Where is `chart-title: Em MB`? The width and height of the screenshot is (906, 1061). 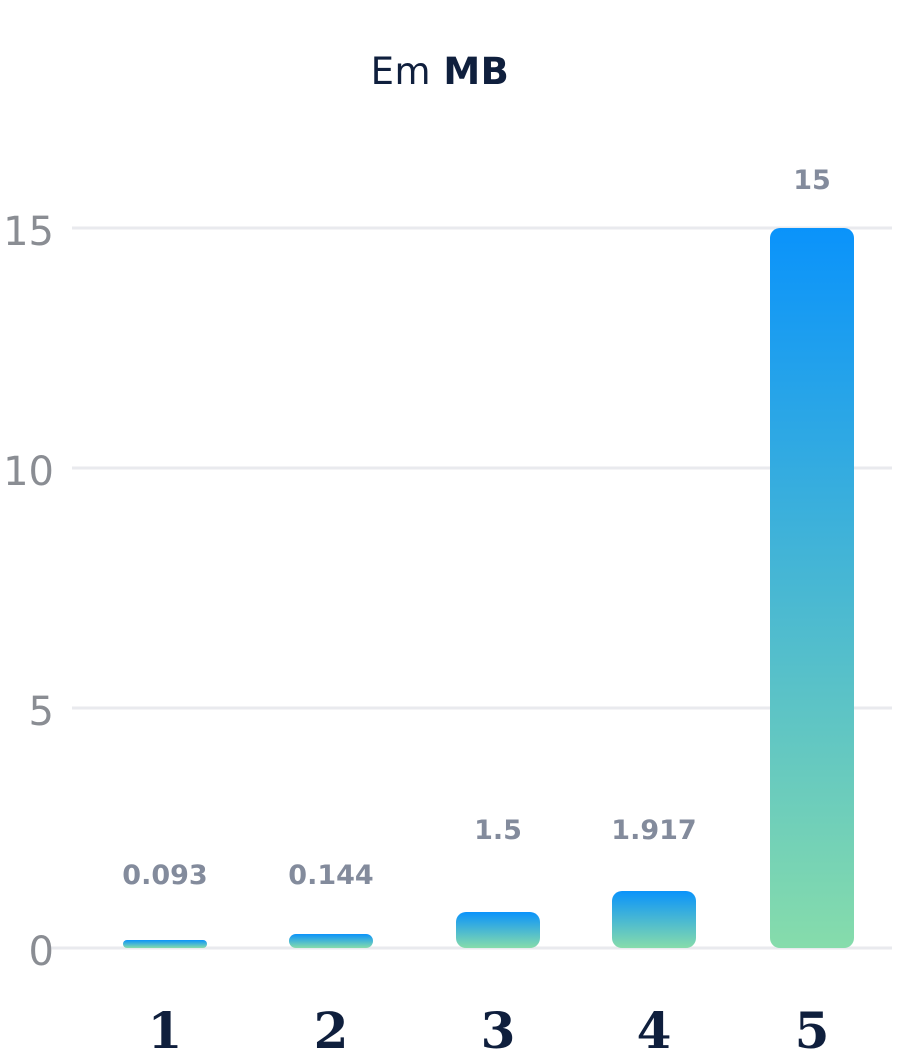 chart-title: Em MB is located at coordinates (440, 71).